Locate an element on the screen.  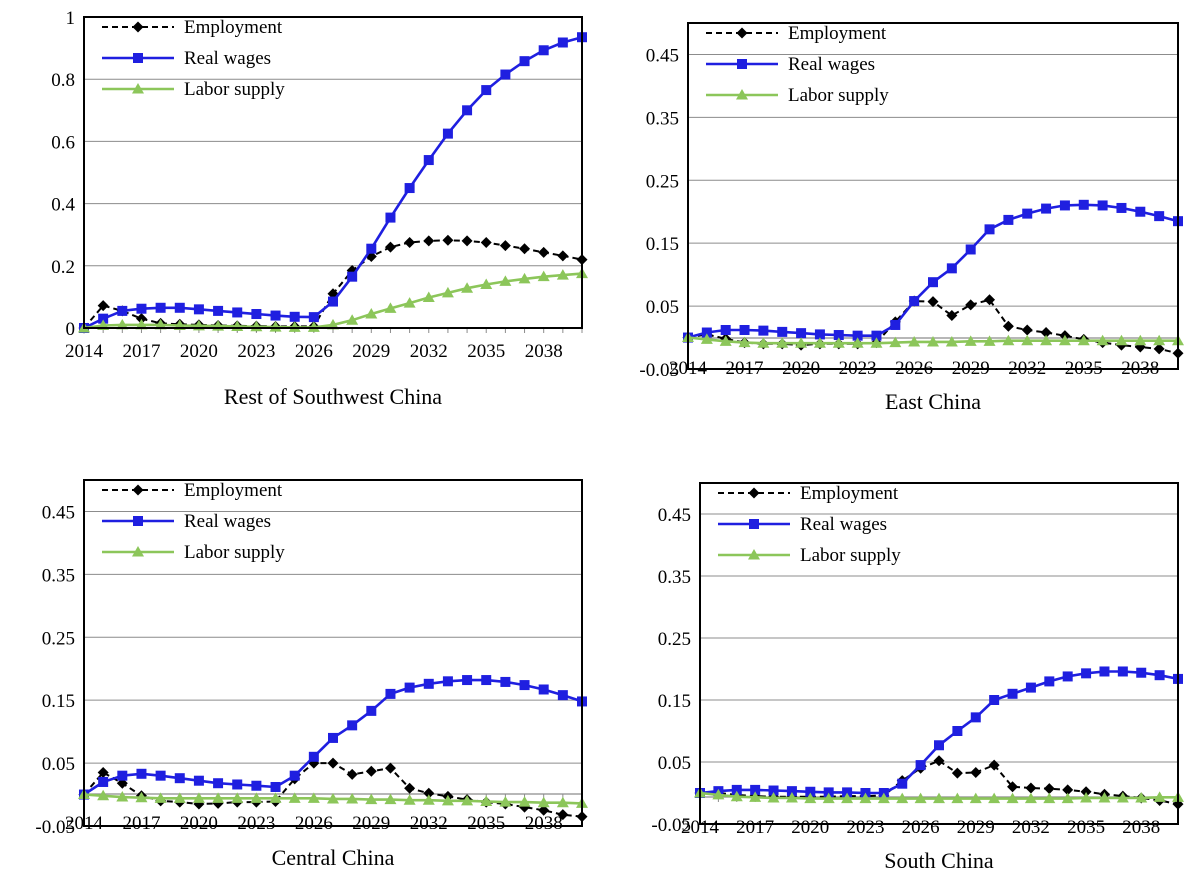
x-tick-label: 2035 is located at coordinates (1086, 827).